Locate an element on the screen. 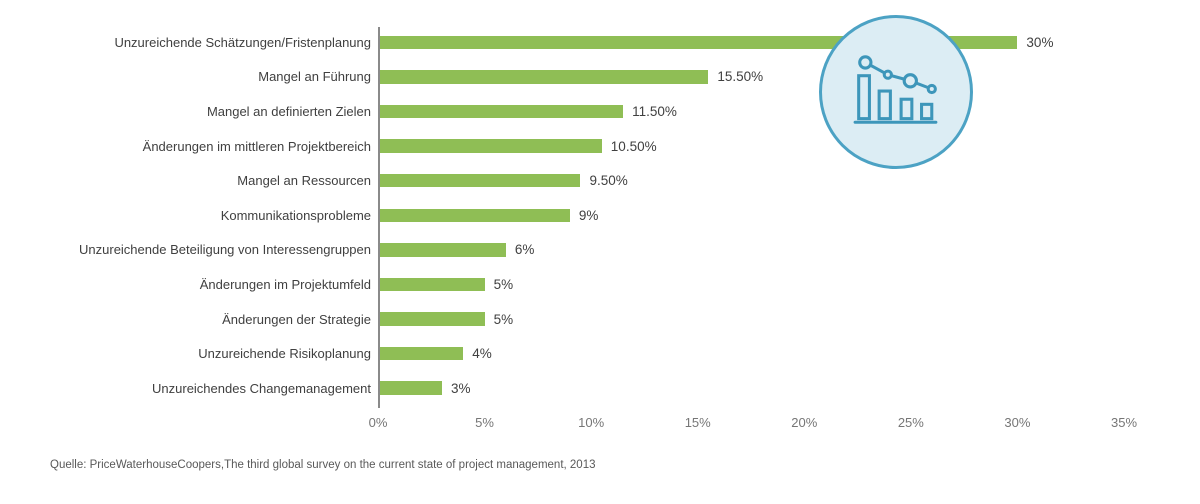 The width and height of the screenshot is (1200, 504). x-tick-label: 25% is located at coordinates (910, 422).